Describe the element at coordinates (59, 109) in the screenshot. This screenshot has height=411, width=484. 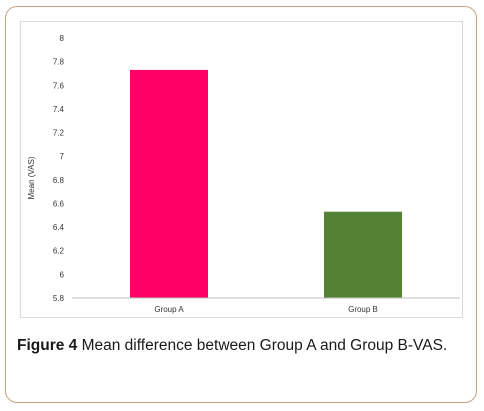
I see `y-tick-label: 7.4` at that location.